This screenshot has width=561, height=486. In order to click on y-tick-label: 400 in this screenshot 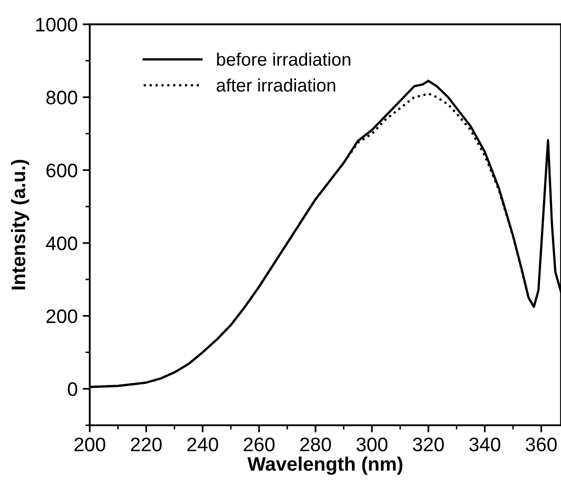, I will do `click(62, 243)`.